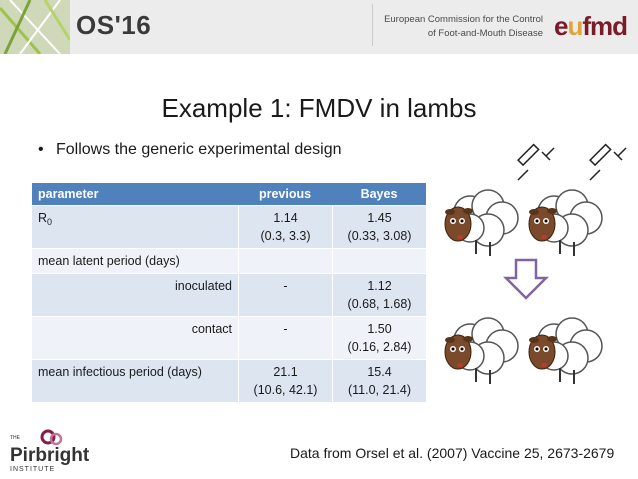 This screenshot has height=479, width=638. Describe the element at coordinates (379, 380) in the screenshot. I see `bayes-cell: 15.4 (11.0, 21.4)` at that location.